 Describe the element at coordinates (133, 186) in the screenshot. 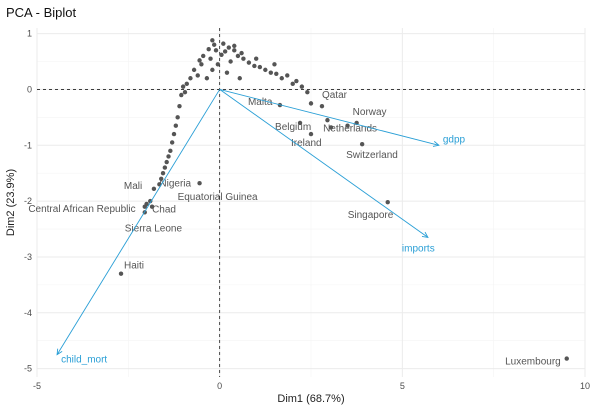

I see `point-label: Mali` at that location.